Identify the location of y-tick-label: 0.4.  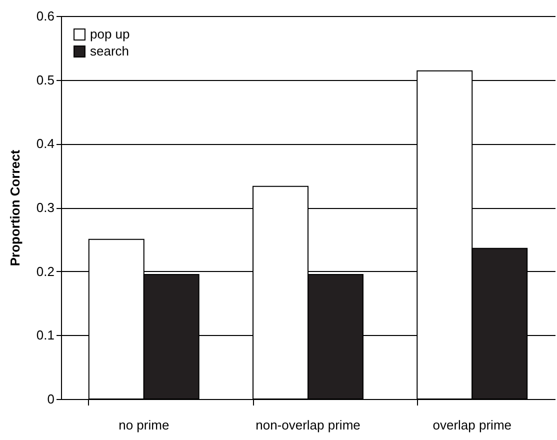
(45, 144).